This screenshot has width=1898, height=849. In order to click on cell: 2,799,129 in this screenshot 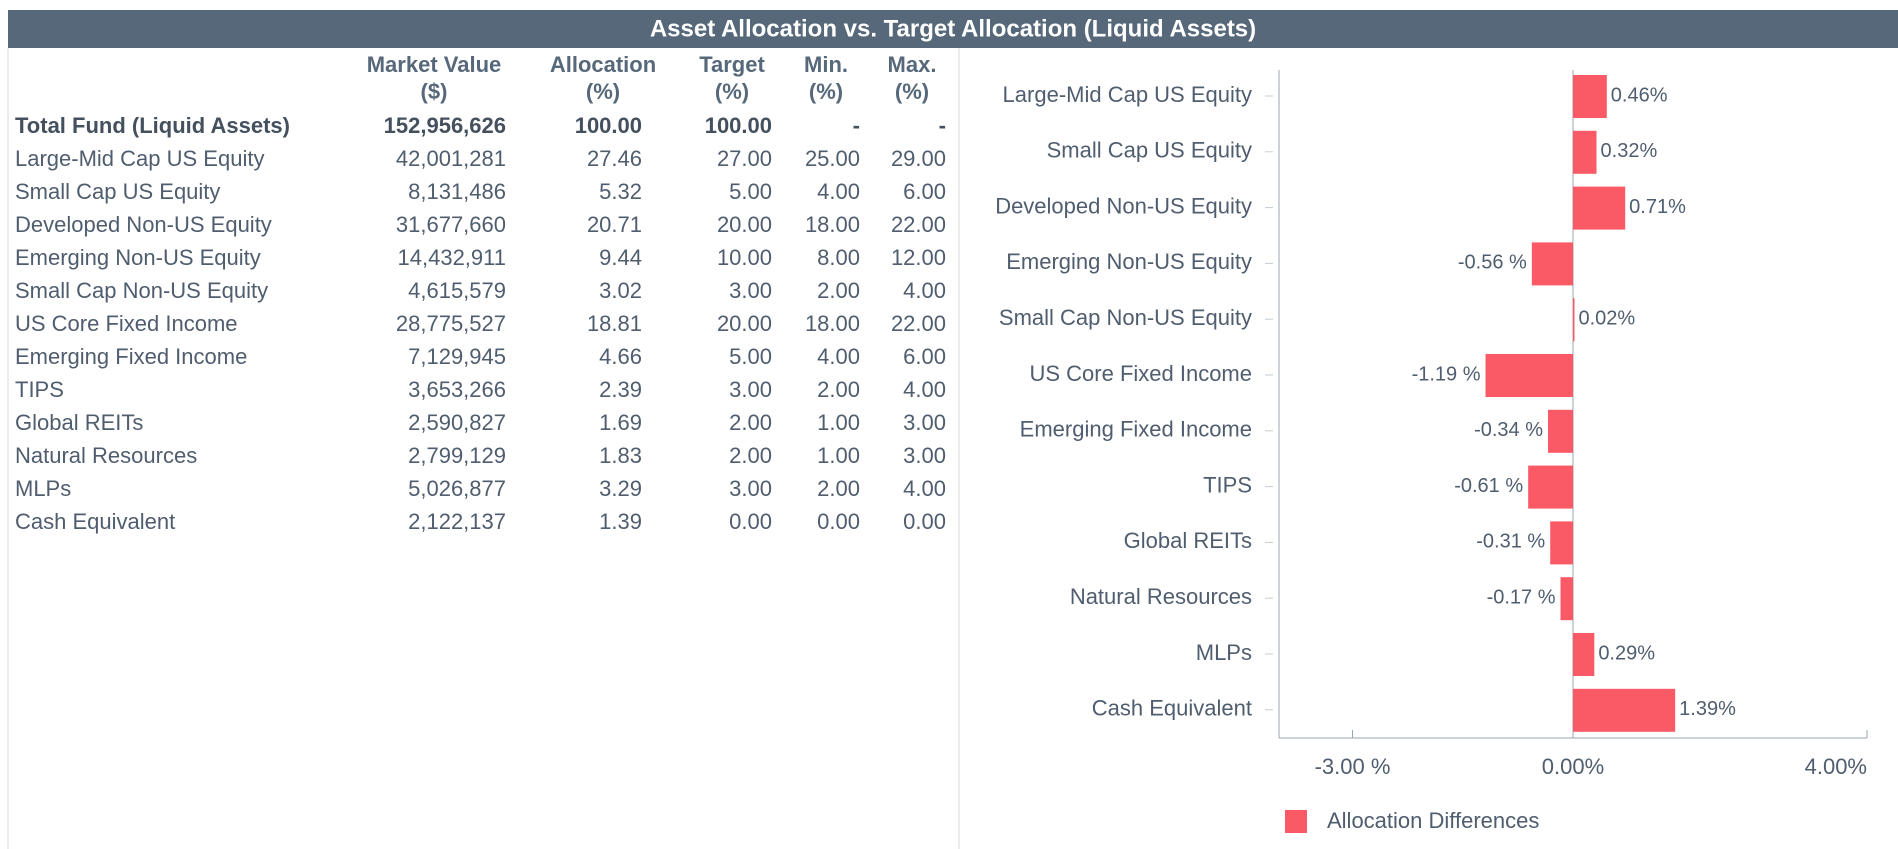, I will do `click(457, 455)`.